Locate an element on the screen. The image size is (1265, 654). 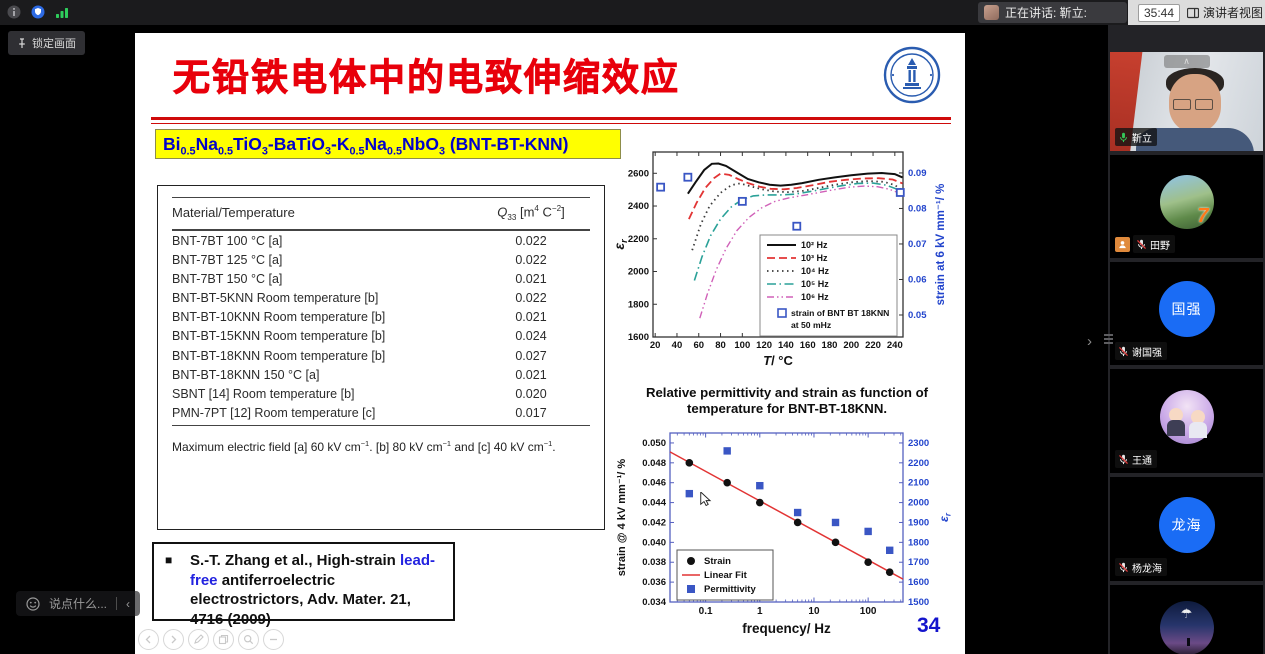
svg-text: 240 is located at coordinates (895, 345).